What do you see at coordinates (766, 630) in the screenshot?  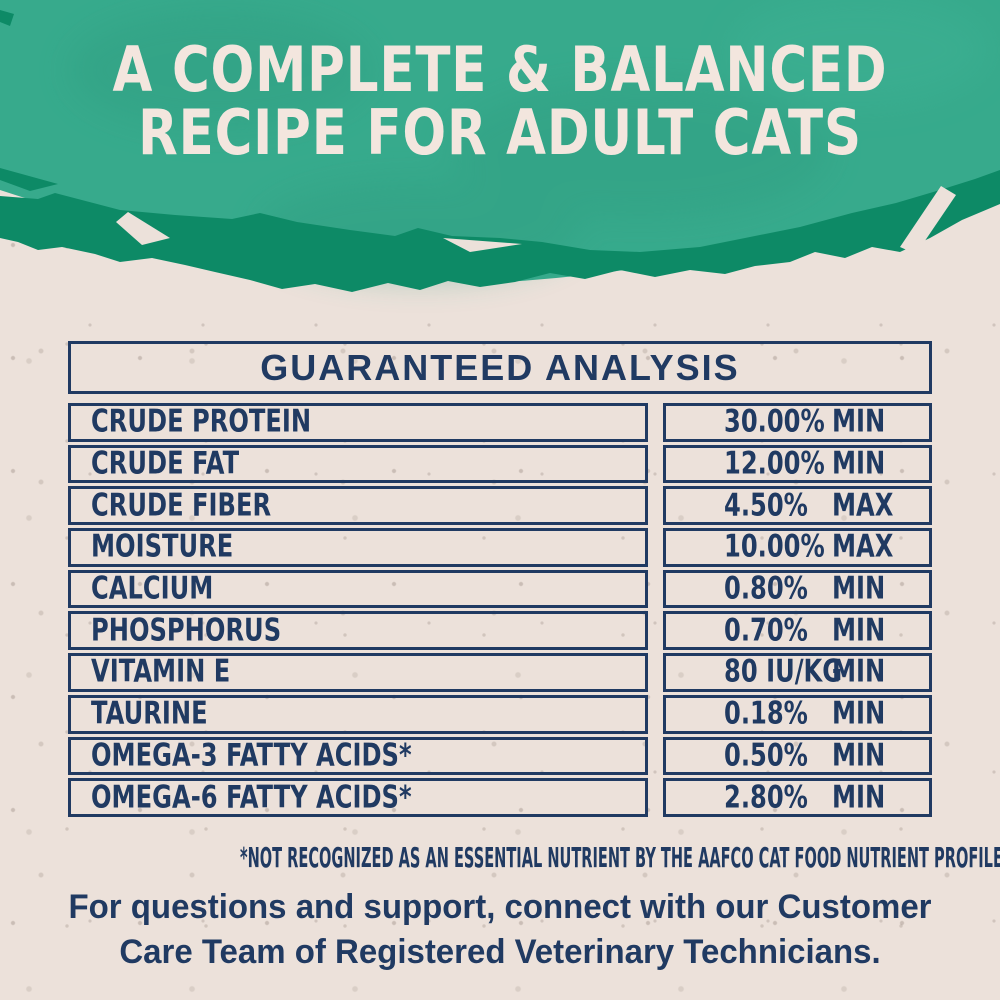 I see `nutrient-value: 0.70%` at bounding box center [766, 630].